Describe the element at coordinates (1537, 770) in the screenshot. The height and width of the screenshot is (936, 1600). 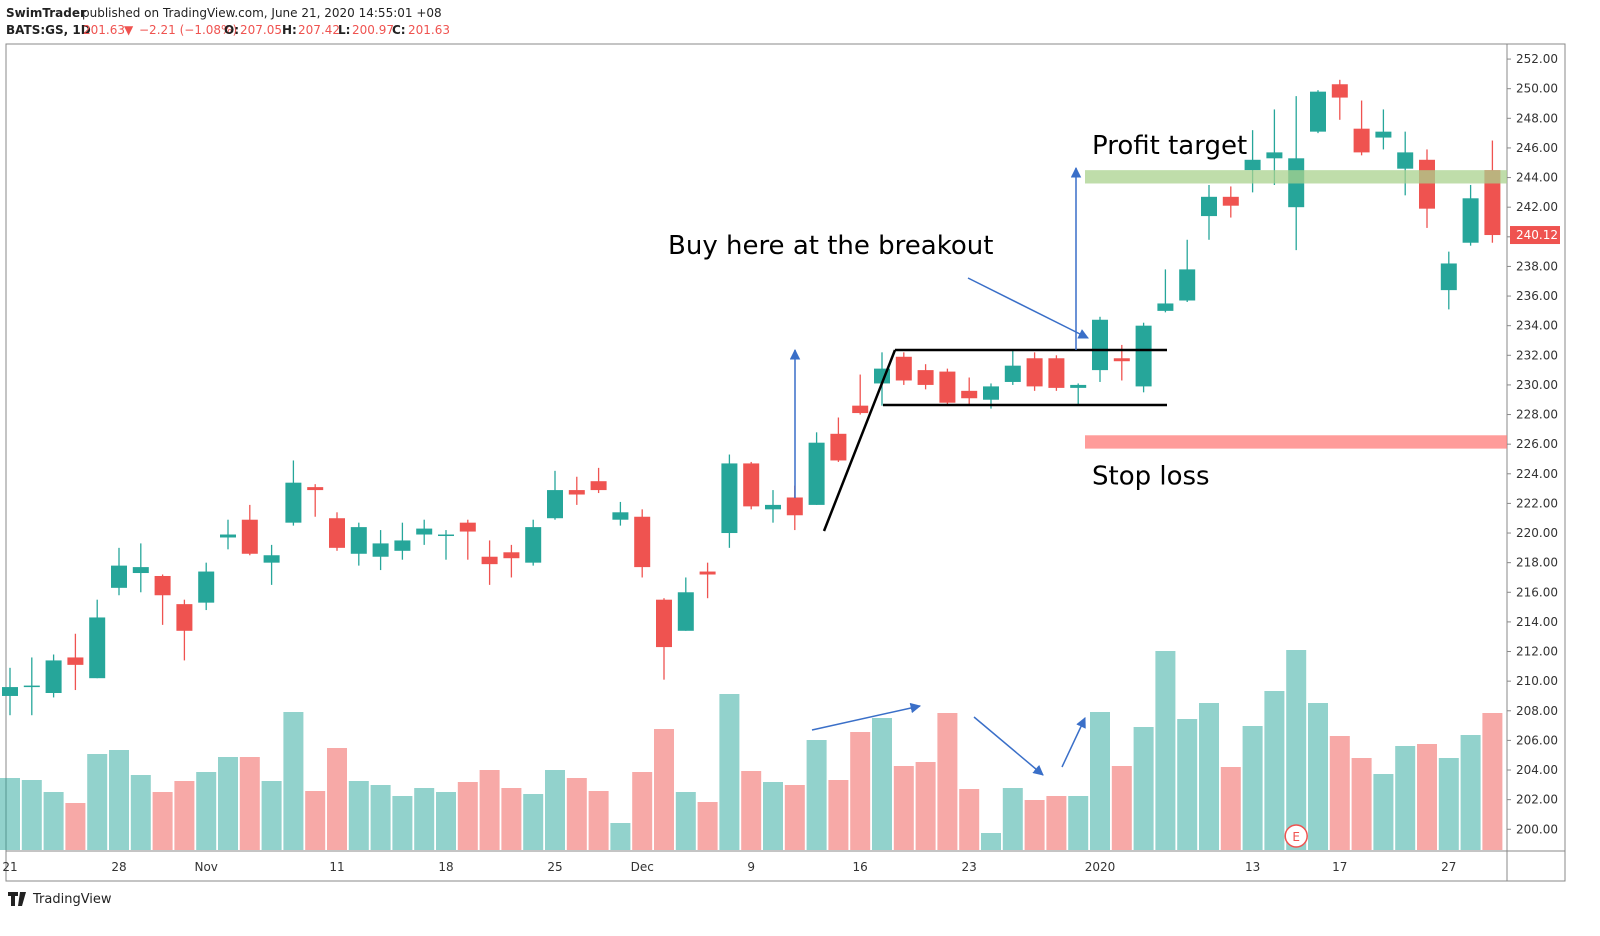
I see `y-tick-label: 204.00` at that location.